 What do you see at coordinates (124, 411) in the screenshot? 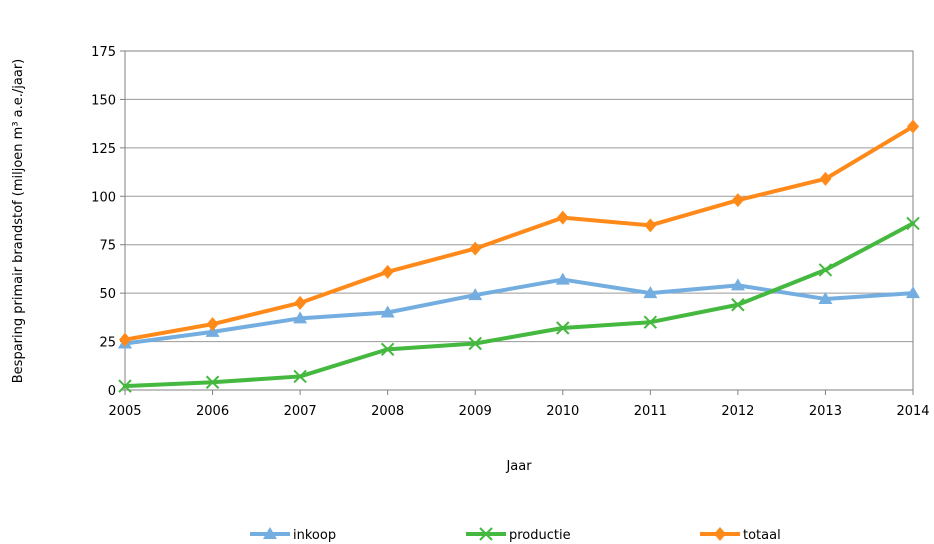
I see `x-tick-label: 2005` at bounding box center [124, 411].